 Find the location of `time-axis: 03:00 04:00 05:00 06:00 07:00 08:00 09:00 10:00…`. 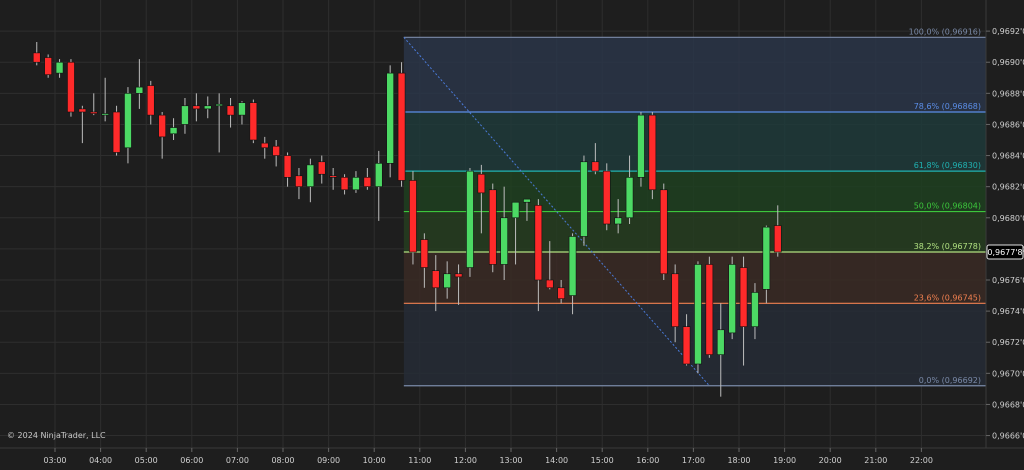

time-axis: 03:00 04:00 05:00 06:00 07:00 08:00 09:00 10:00… is located at coordinates (512, 456).